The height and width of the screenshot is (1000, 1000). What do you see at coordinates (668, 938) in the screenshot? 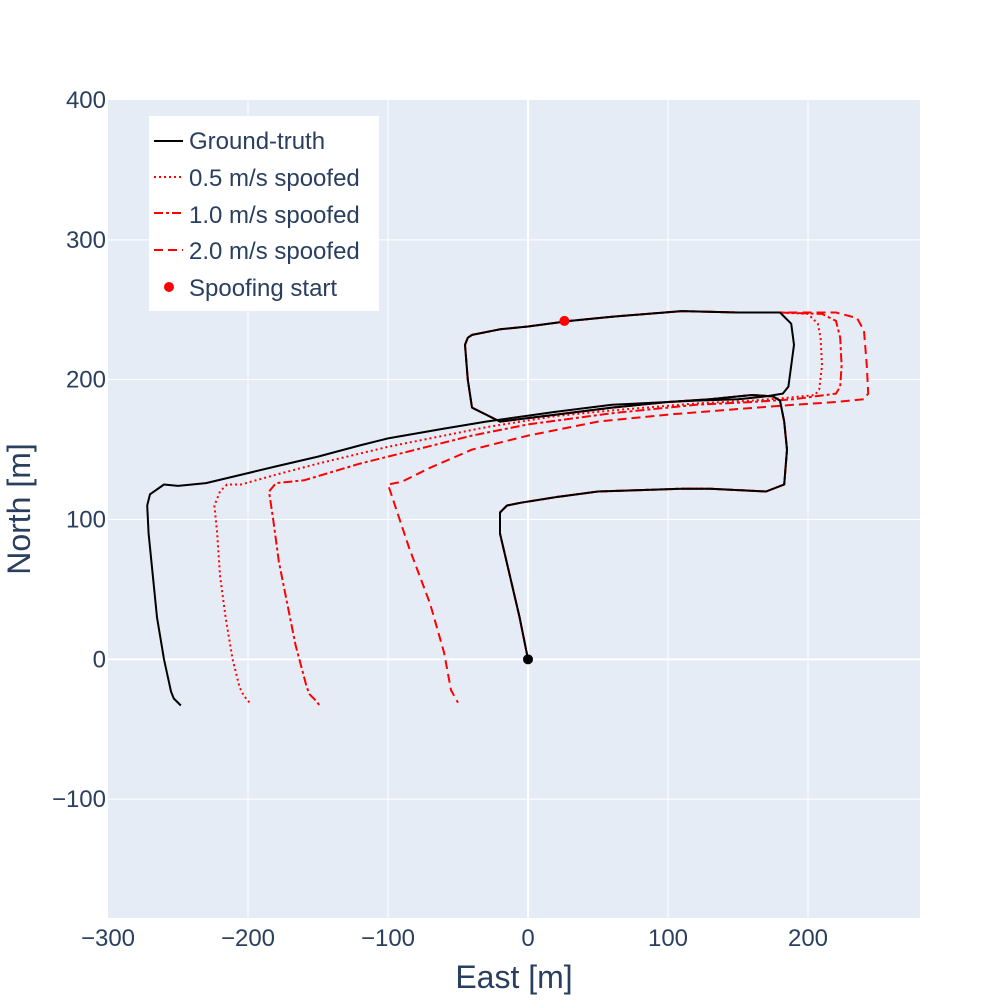
I see `x-tick-label: 100` at bounding box center [668, 938].